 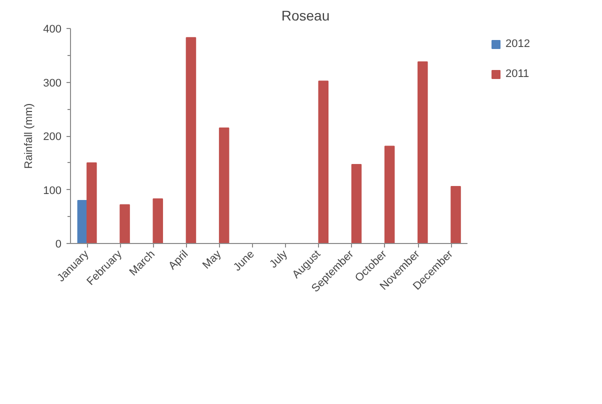 What do you see at coordinates (52, 83) in the screenshot?
I see `y-tick-label: 300` at bounding box center [52, 83].